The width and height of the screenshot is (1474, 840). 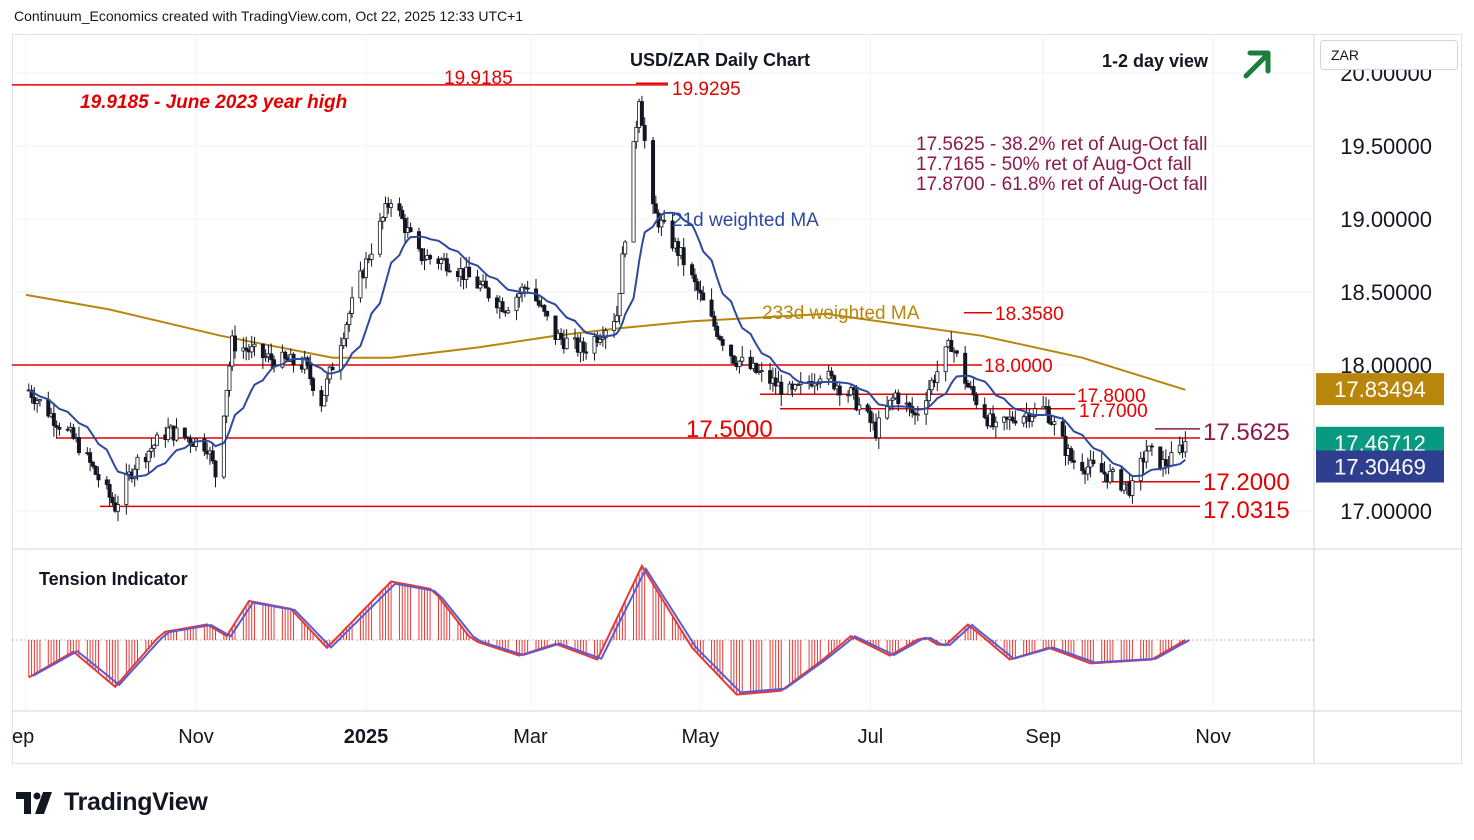 I want to click on level-label-17-5625: 17.5625, so click(x=1246, y=432).